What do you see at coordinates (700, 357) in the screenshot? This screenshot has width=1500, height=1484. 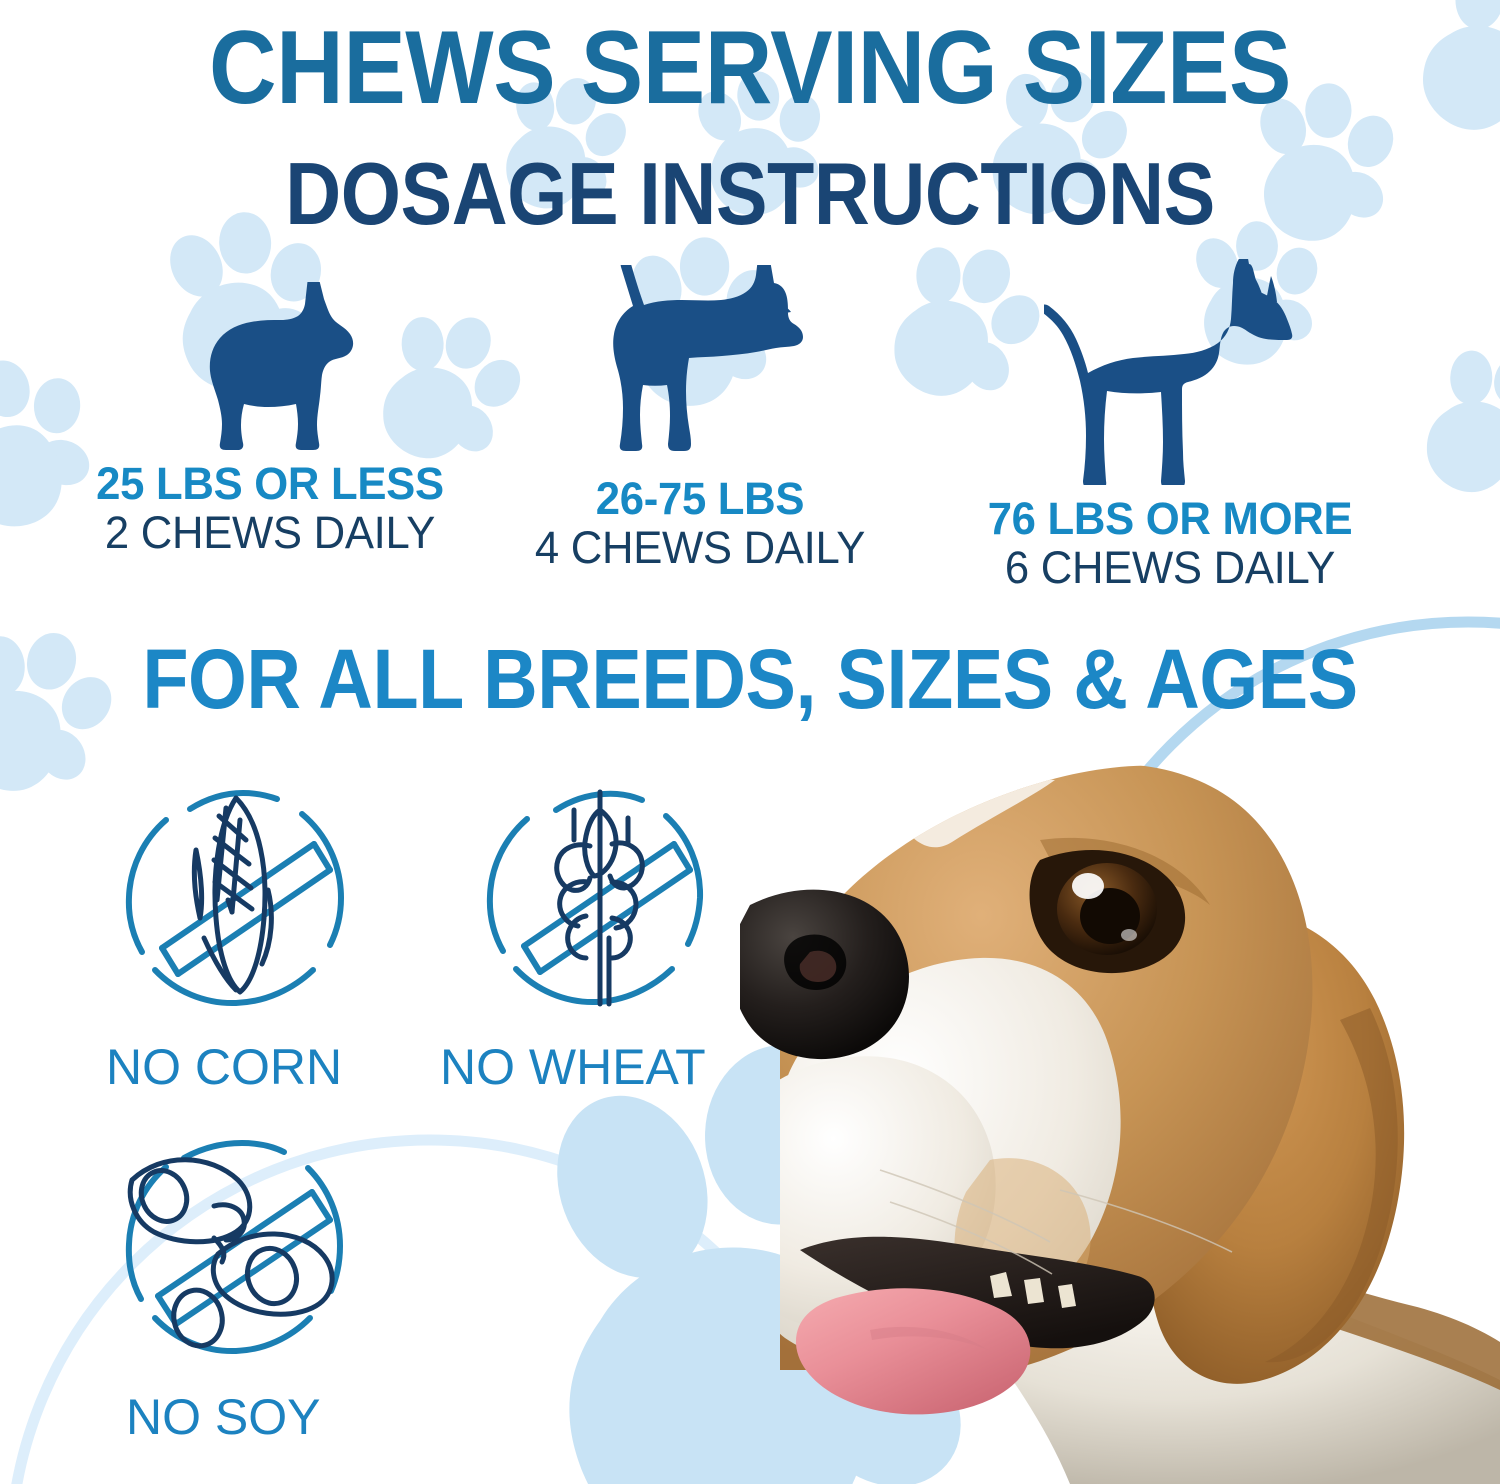 I see `terrier-silhouette` at bounding box center [700, 357].